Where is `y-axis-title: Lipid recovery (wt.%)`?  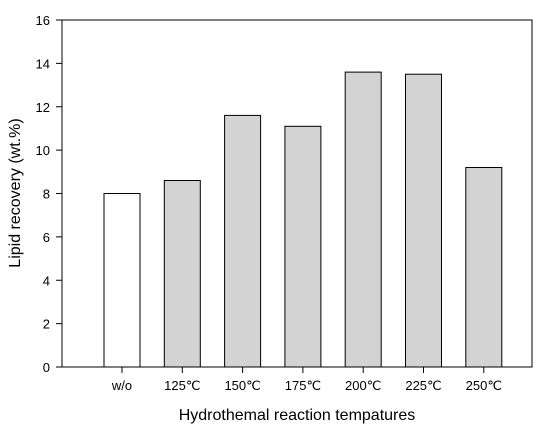
y-axis-title: Lipid recovery (wt.%) is located at coordinates (15, 192).